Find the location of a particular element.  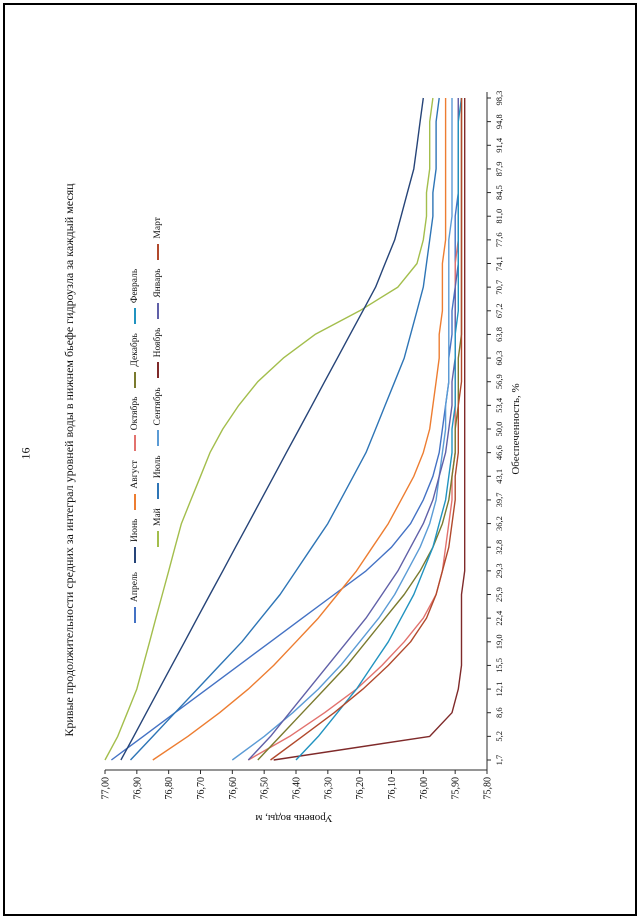

x-axis-tick-label: 94,8 is located at coordinates (499, 121).